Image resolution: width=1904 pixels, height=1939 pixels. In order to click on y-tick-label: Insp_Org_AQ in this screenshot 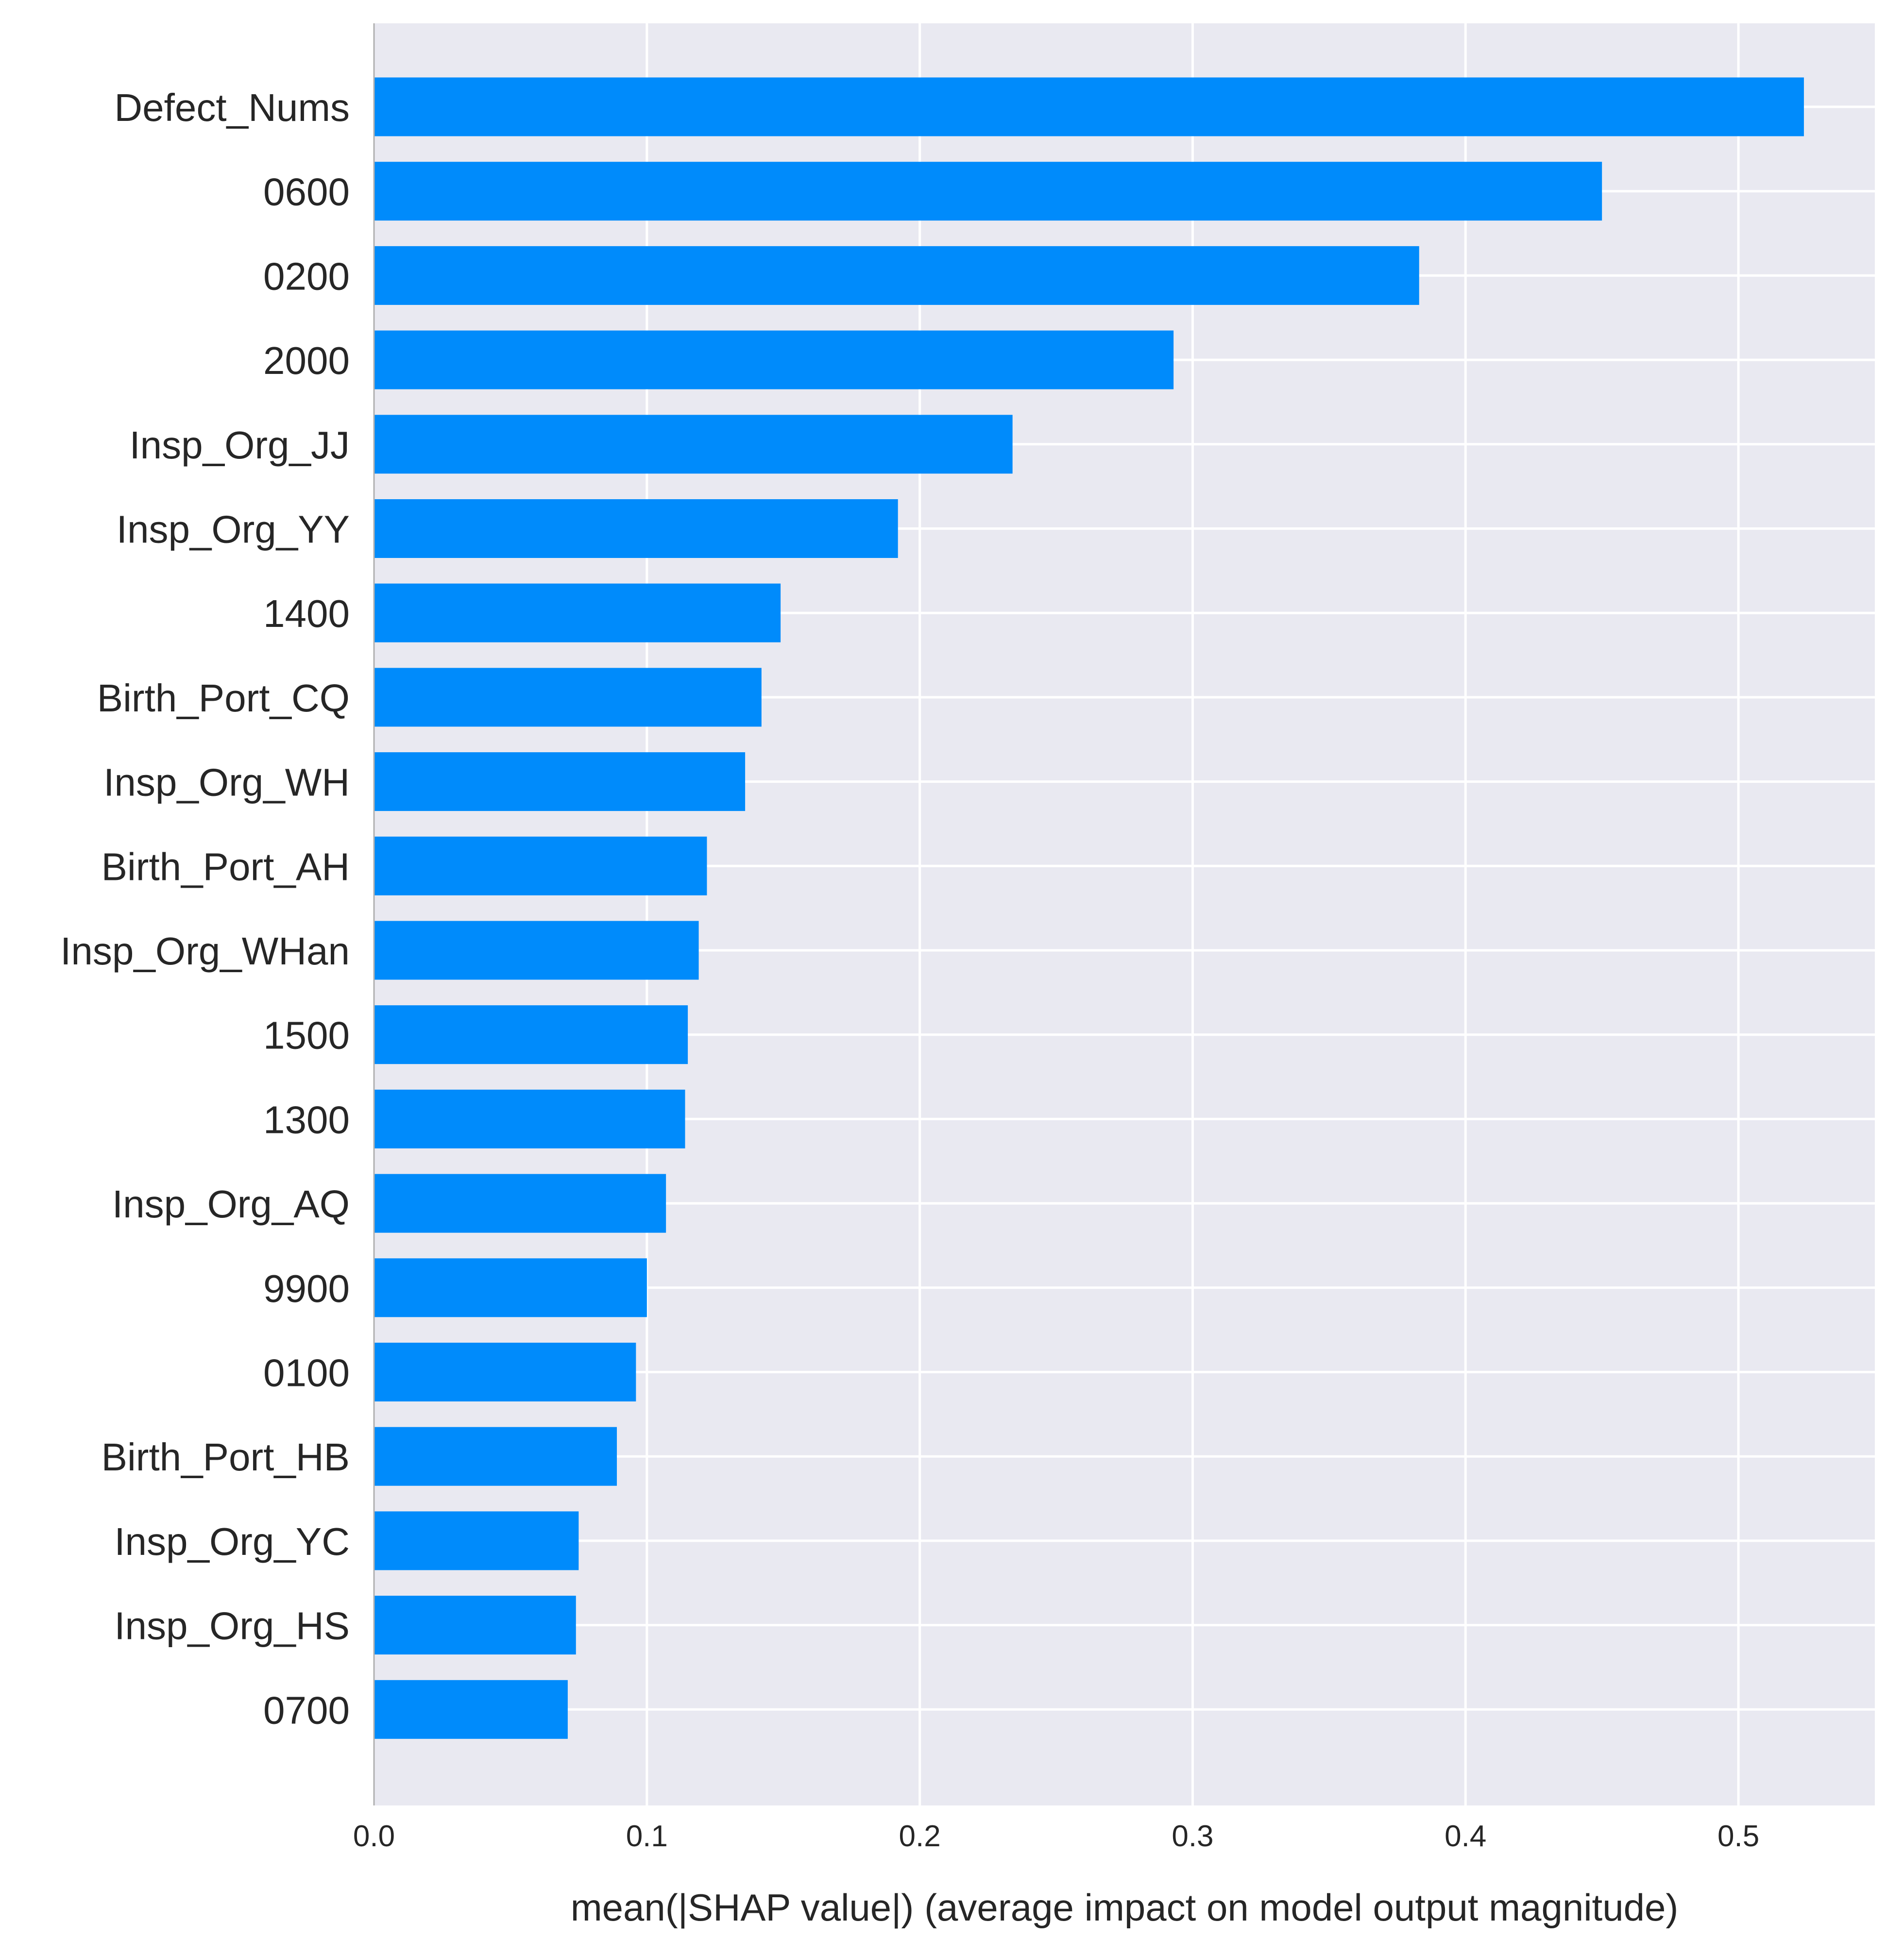, I will do `click(231, 1204)`.